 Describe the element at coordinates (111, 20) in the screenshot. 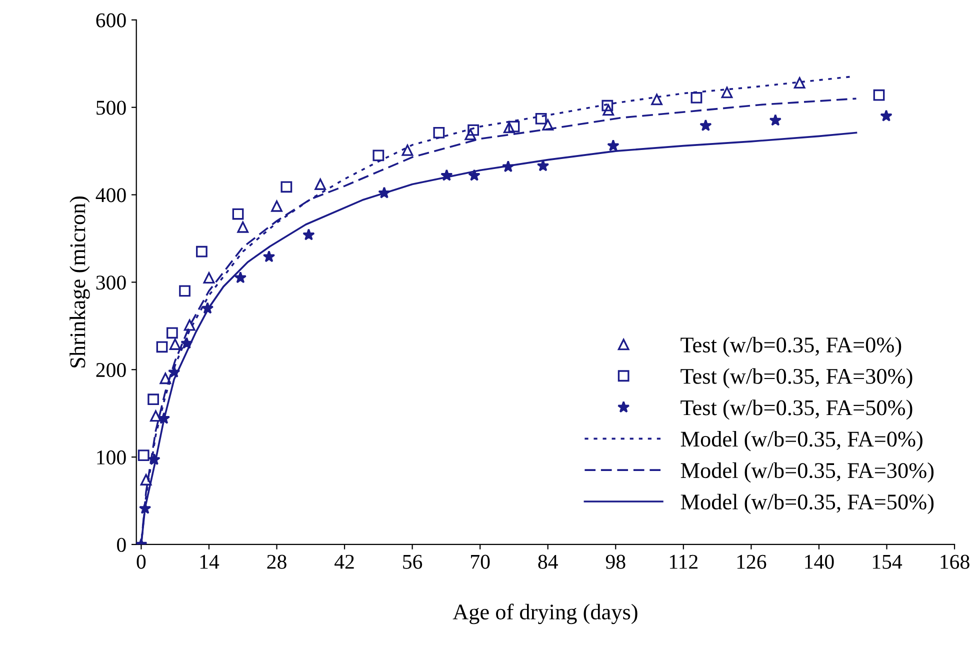

I see `y-tick-label: 600` at that location.